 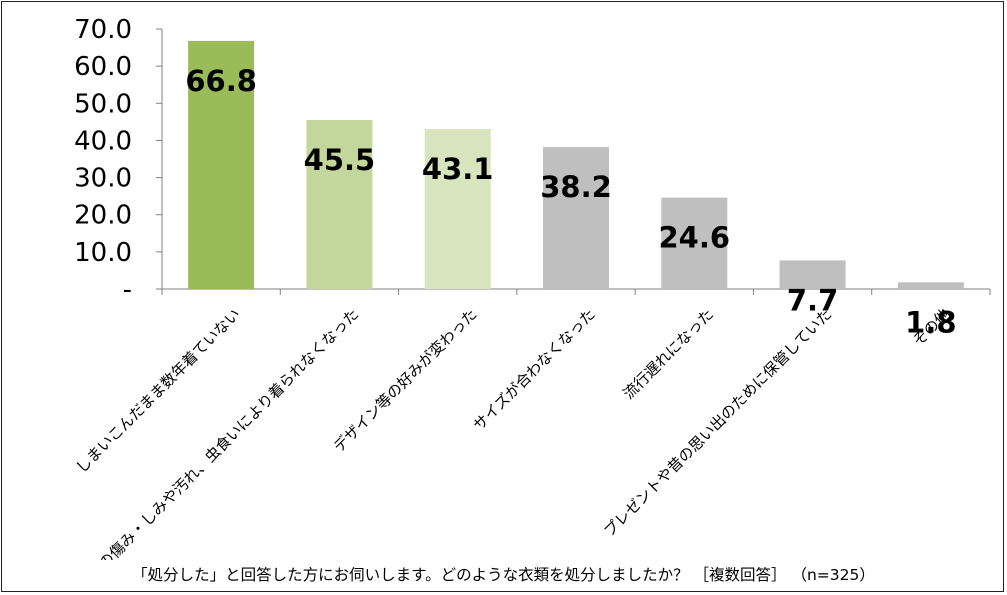 I want to click on x-tick-label: サイズが合わなくなった, so click(x=534, y=369).